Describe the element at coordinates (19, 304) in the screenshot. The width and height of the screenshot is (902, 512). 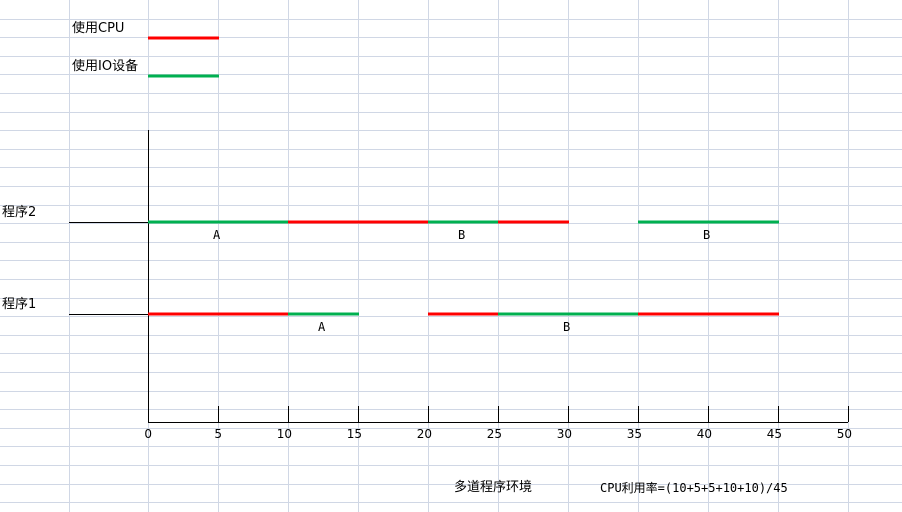
I see `row-label-program1: 程序1` at that location.